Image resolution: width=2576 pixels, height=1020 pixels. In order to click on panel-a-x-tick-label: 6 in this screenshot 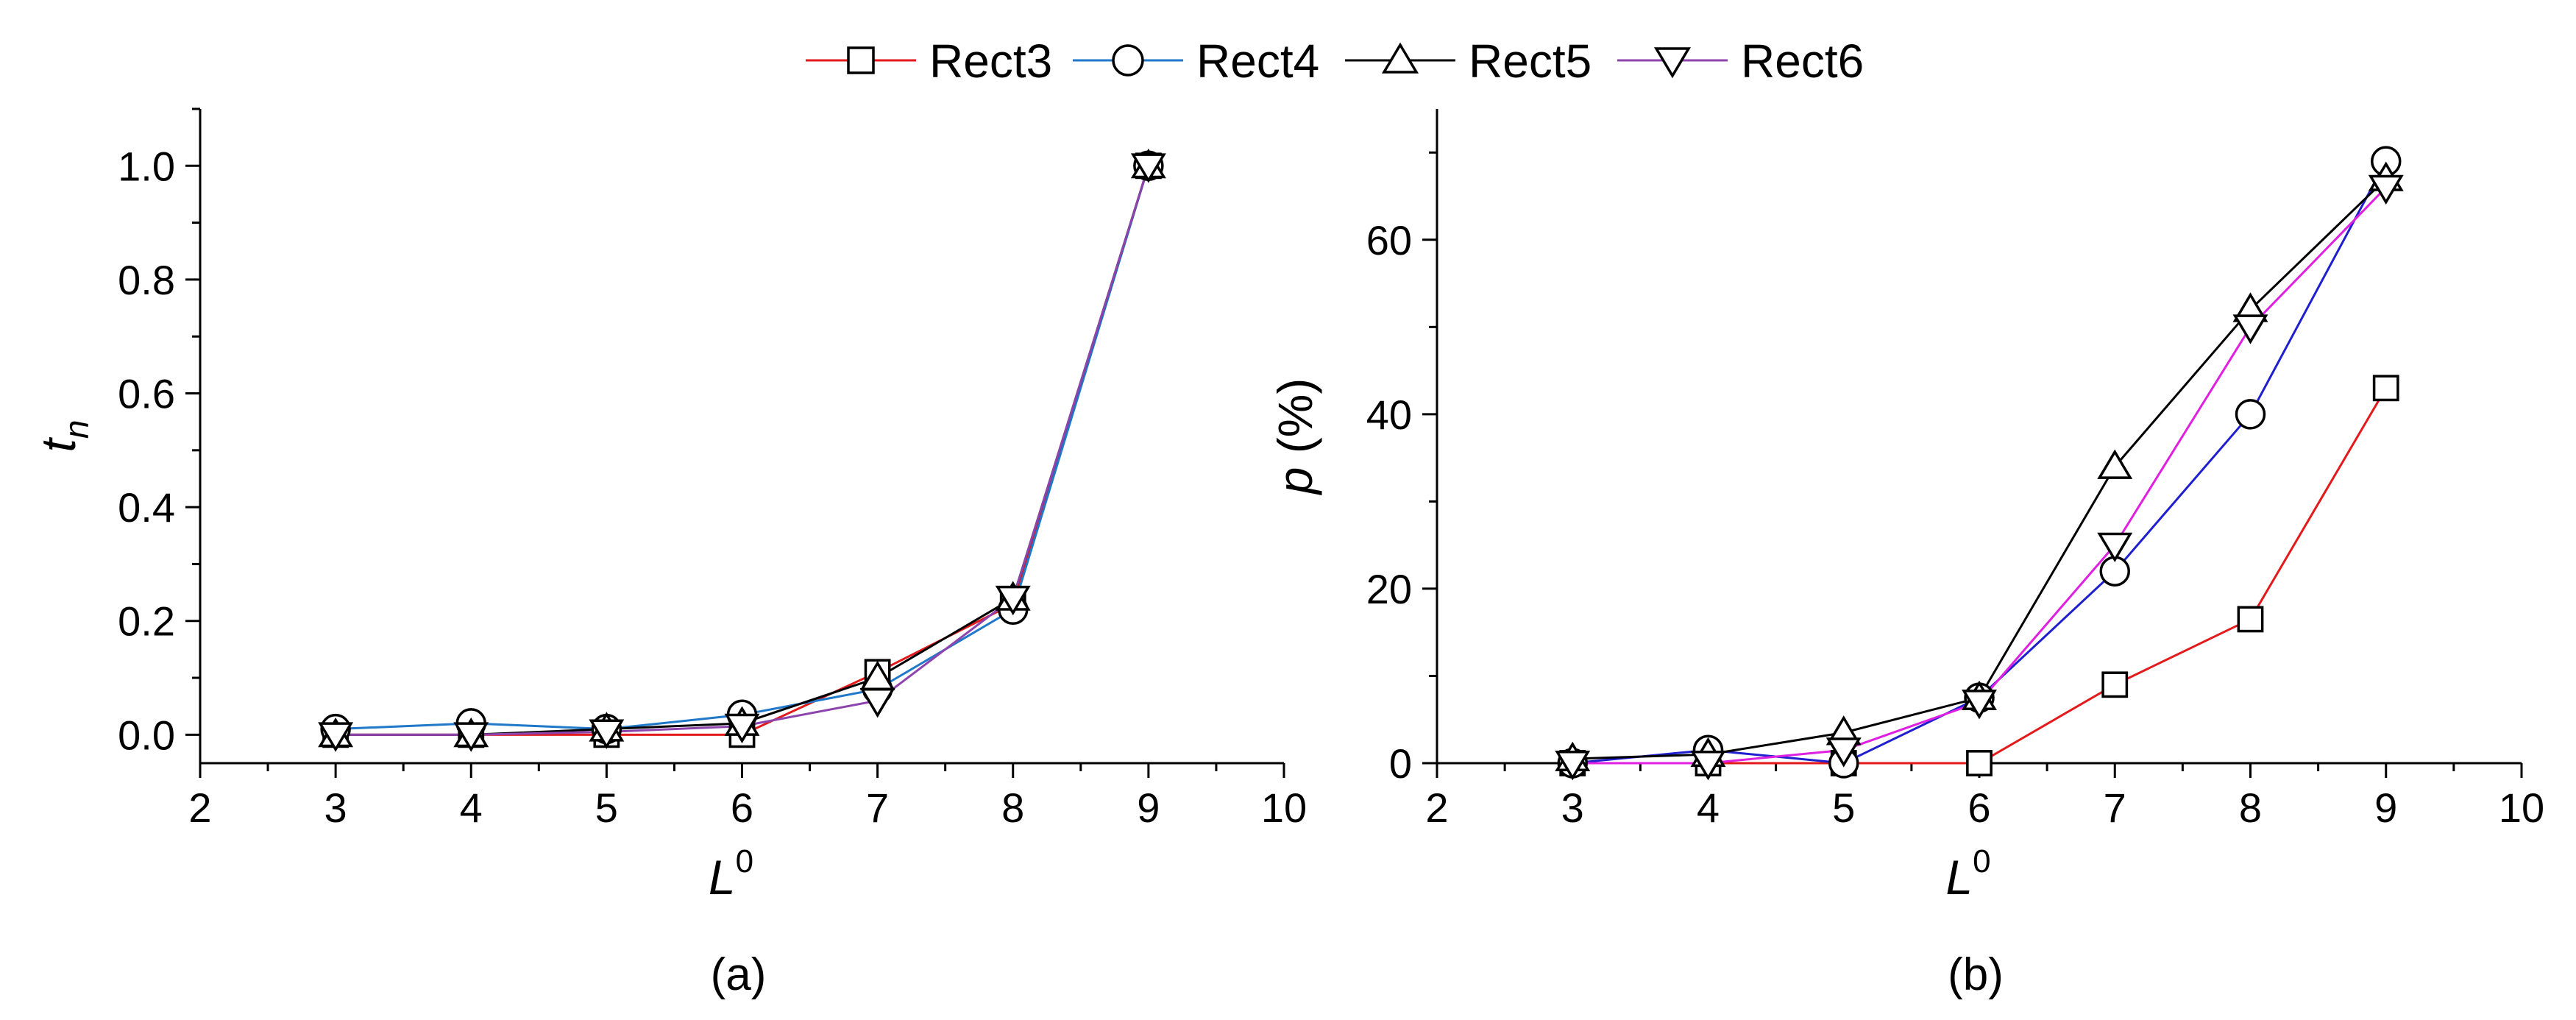, I will do `click(742, 808)`.